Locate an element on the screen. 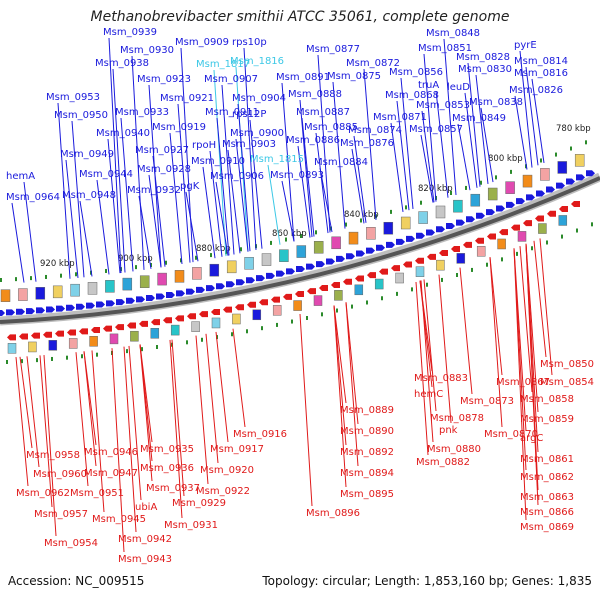 Image resolution: width=600 pixels, height=600 pixels. reverse-gene-label: Msm_0867 is located at coordinates (523, 382).